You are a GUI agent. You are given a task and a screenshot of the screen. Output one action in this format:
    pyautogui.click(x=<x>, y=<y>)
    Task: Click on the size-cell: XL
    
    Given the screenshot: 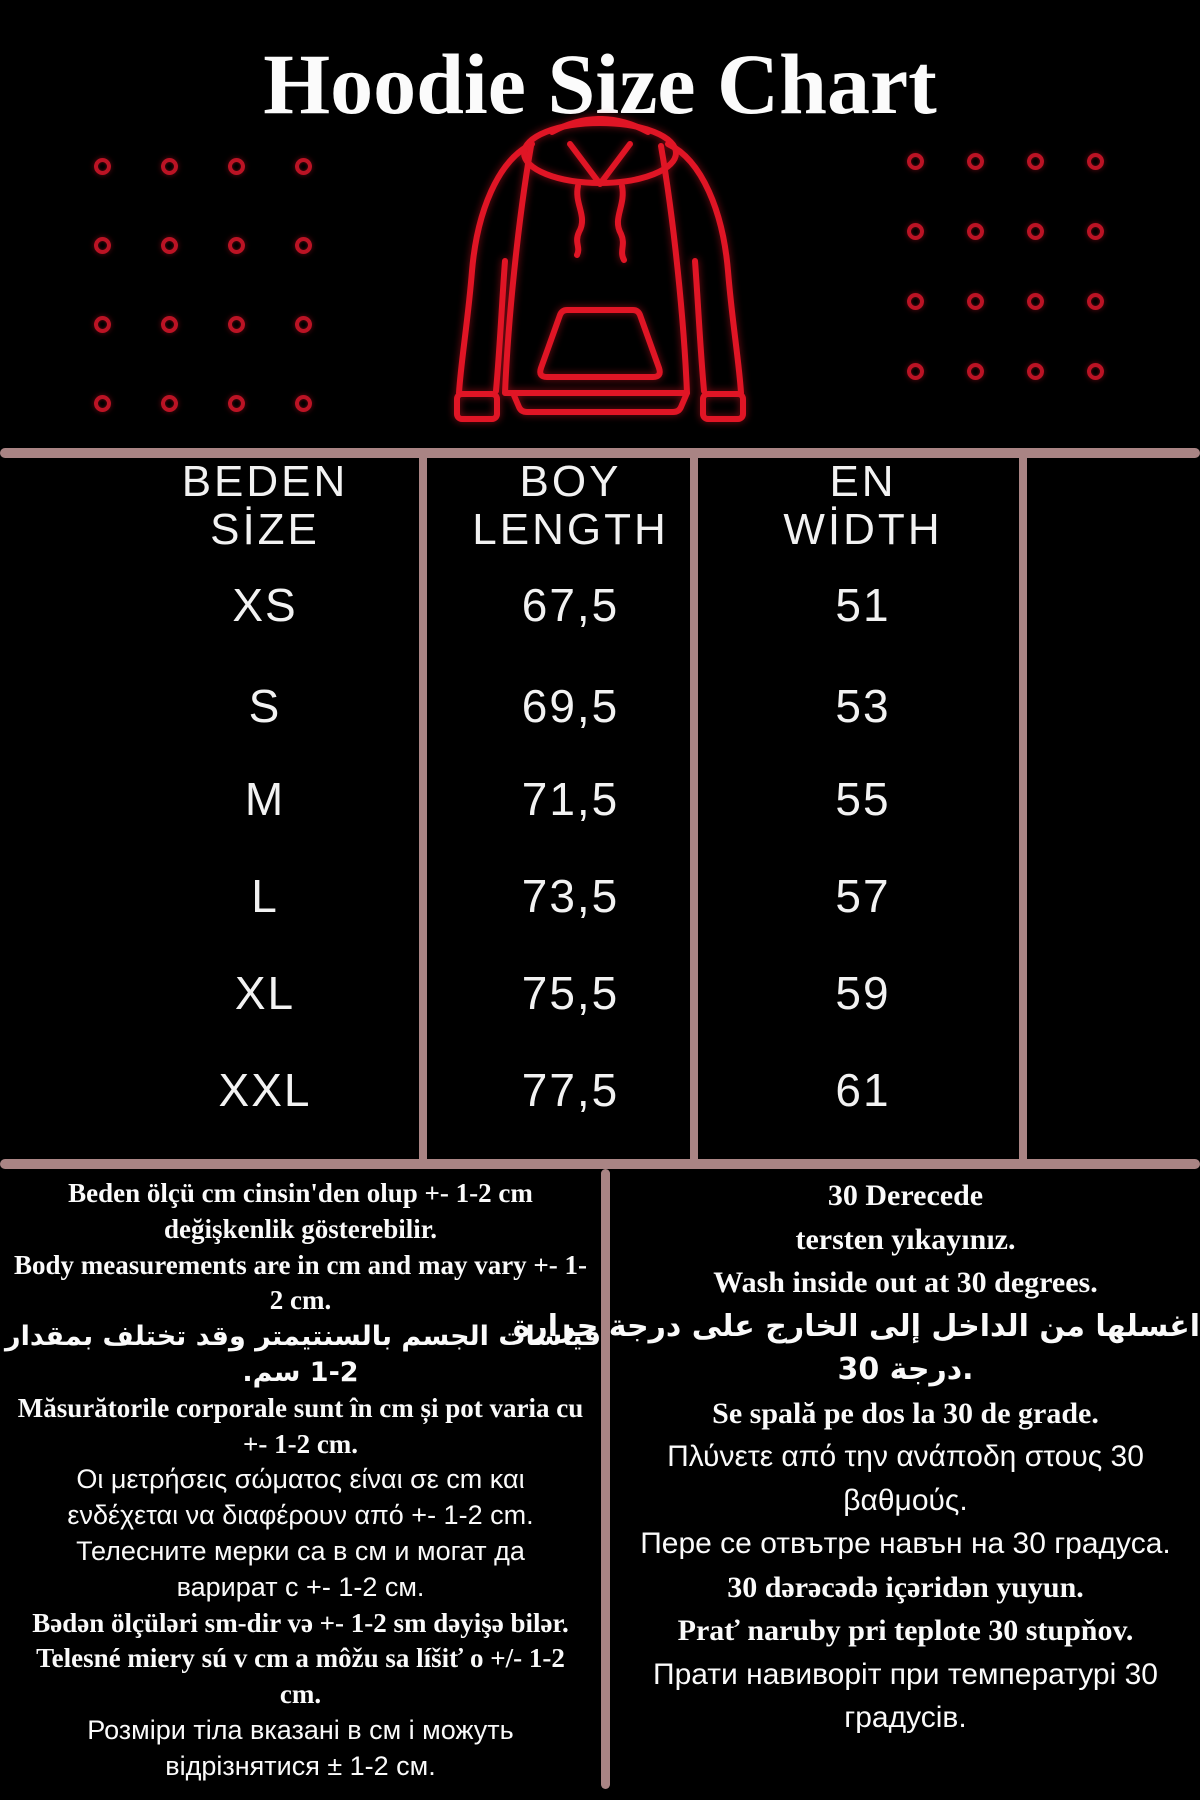 What is the action you would take?
    pyautogui.click(x=265, y=993)
    